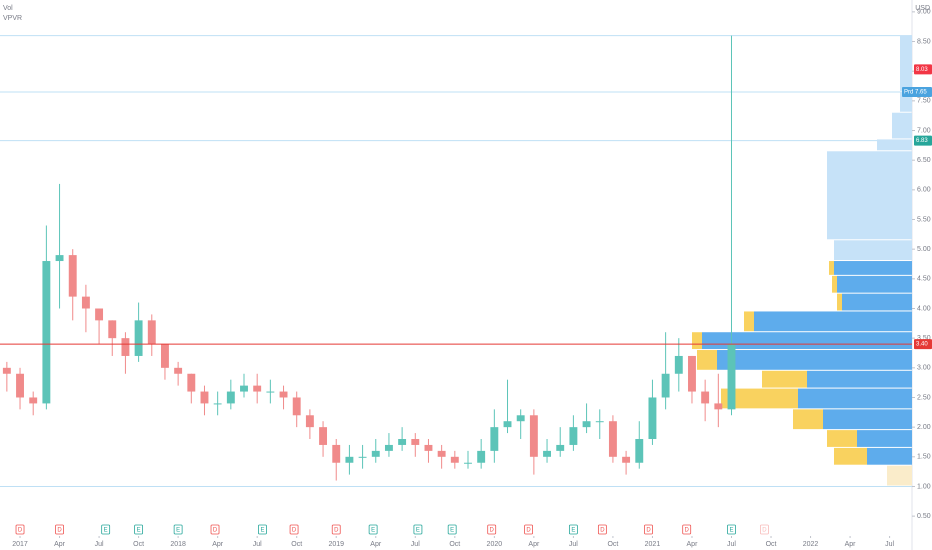 The height and width of the screenshot is (550, 932). I want to click on y-tick-label: 5.00, so click(924, 249).